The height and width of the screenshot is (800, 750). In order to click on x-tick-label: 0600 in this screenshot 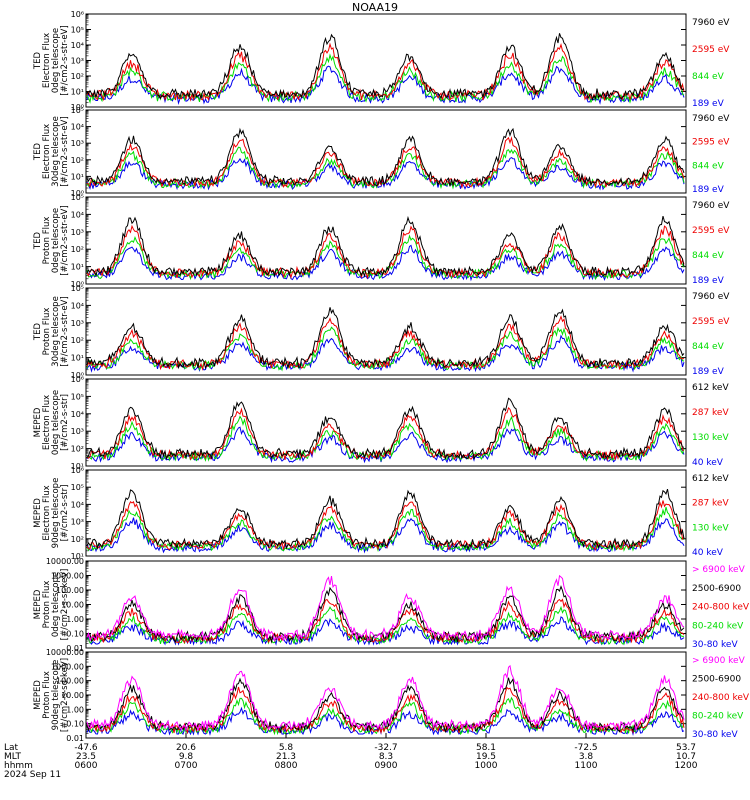, I will do `click(86, 766)`.